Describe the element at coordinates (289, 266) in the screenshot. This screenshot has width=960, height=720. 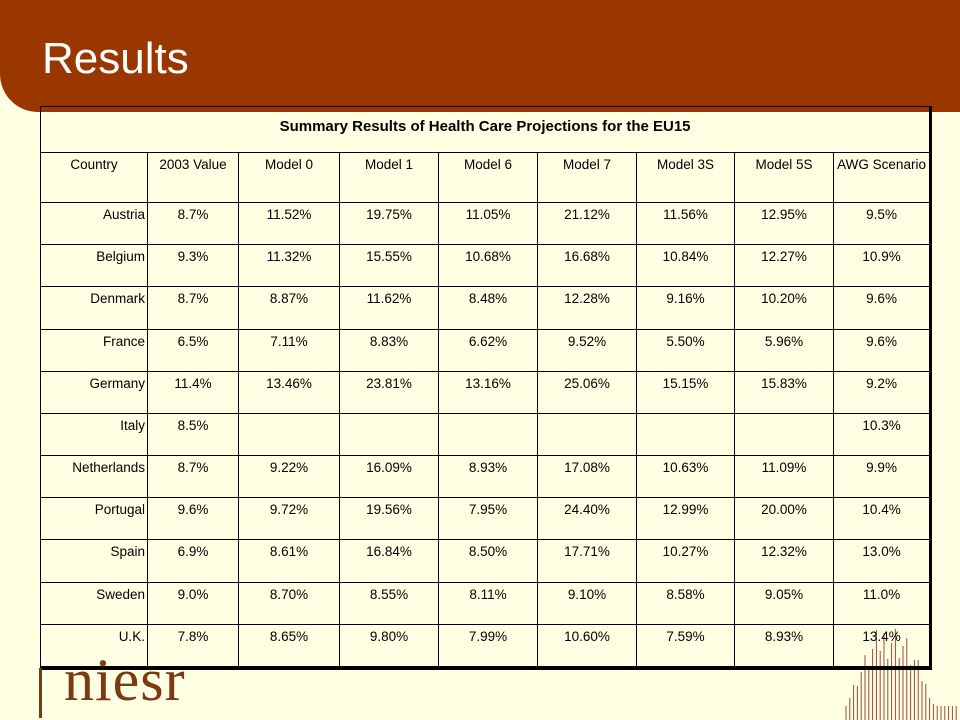
I see `value-cell: 11.32%` at that location.